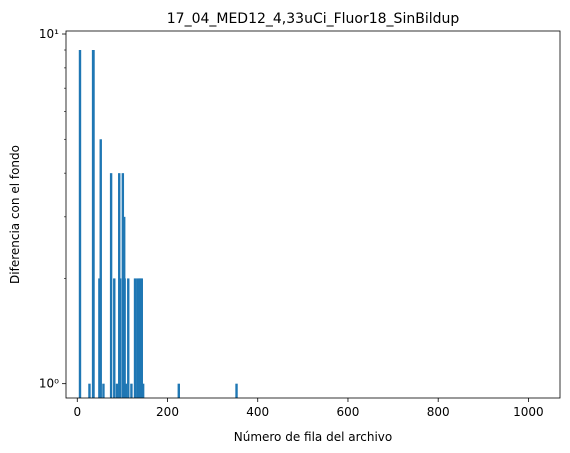 Image resolution: width=570 pixels, height=453 pixels. I want to click on y-axis: 10⁰ 10¹, so click(52, 209).